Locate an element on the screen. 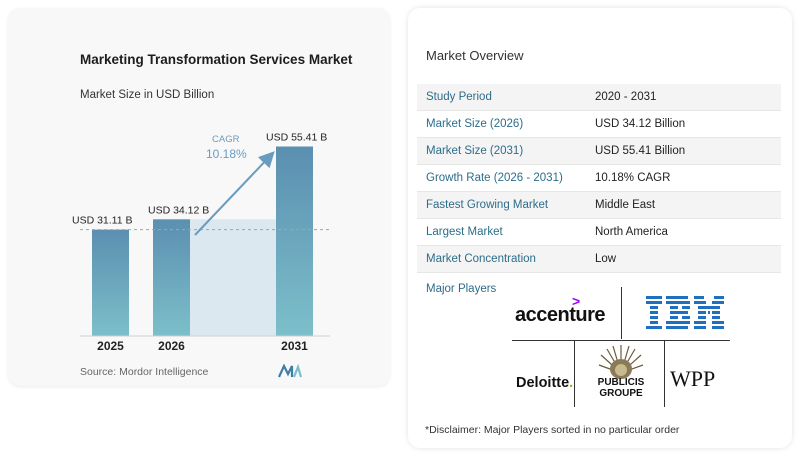  chart-title: Marketing Transformation Services Market is located at coordinates (216, 59).